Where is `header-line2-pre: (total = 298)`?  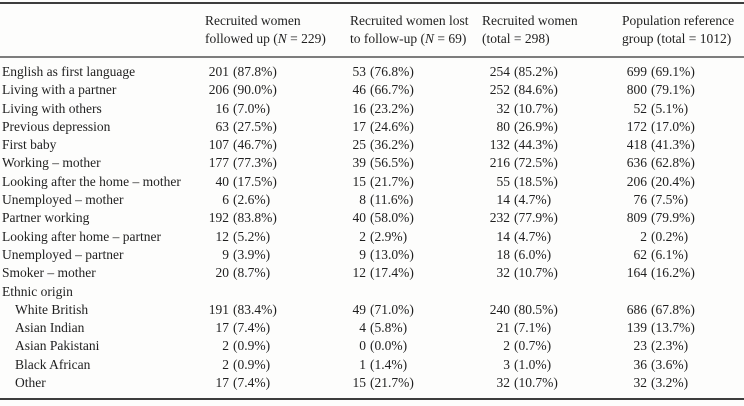
header-line2-pre: (total = 298) is located at coordinates (516, 38).